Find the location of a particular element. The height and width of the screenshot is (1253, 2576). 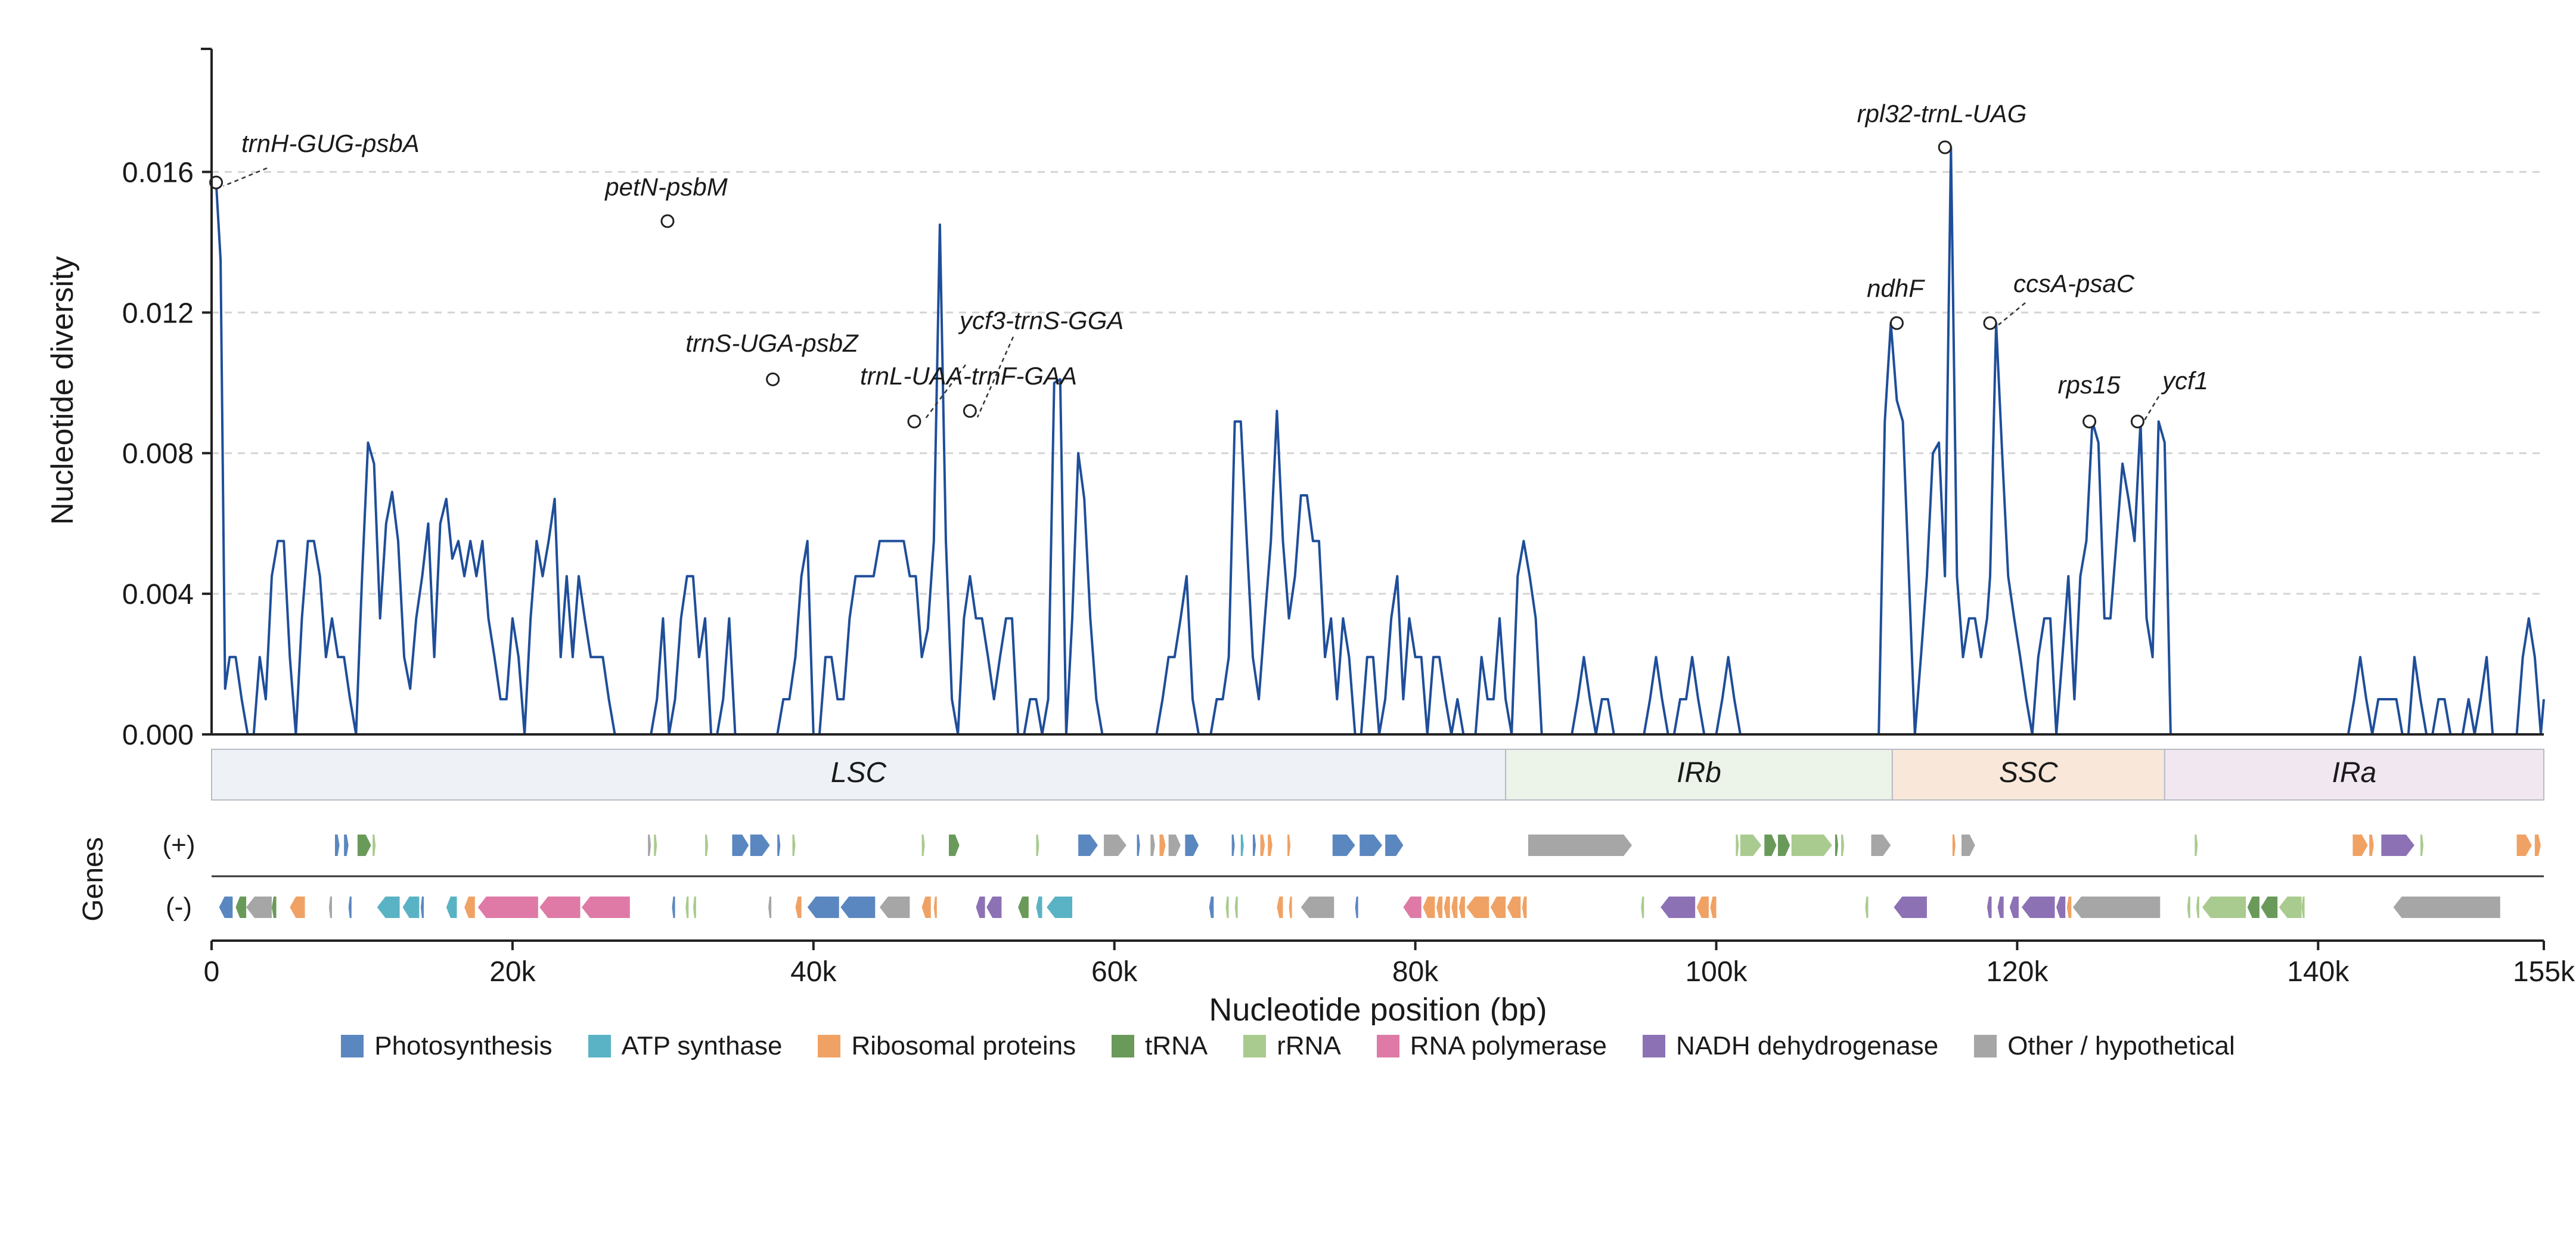

y-tick-label: 0.000 is located at coordinates (158, 735).